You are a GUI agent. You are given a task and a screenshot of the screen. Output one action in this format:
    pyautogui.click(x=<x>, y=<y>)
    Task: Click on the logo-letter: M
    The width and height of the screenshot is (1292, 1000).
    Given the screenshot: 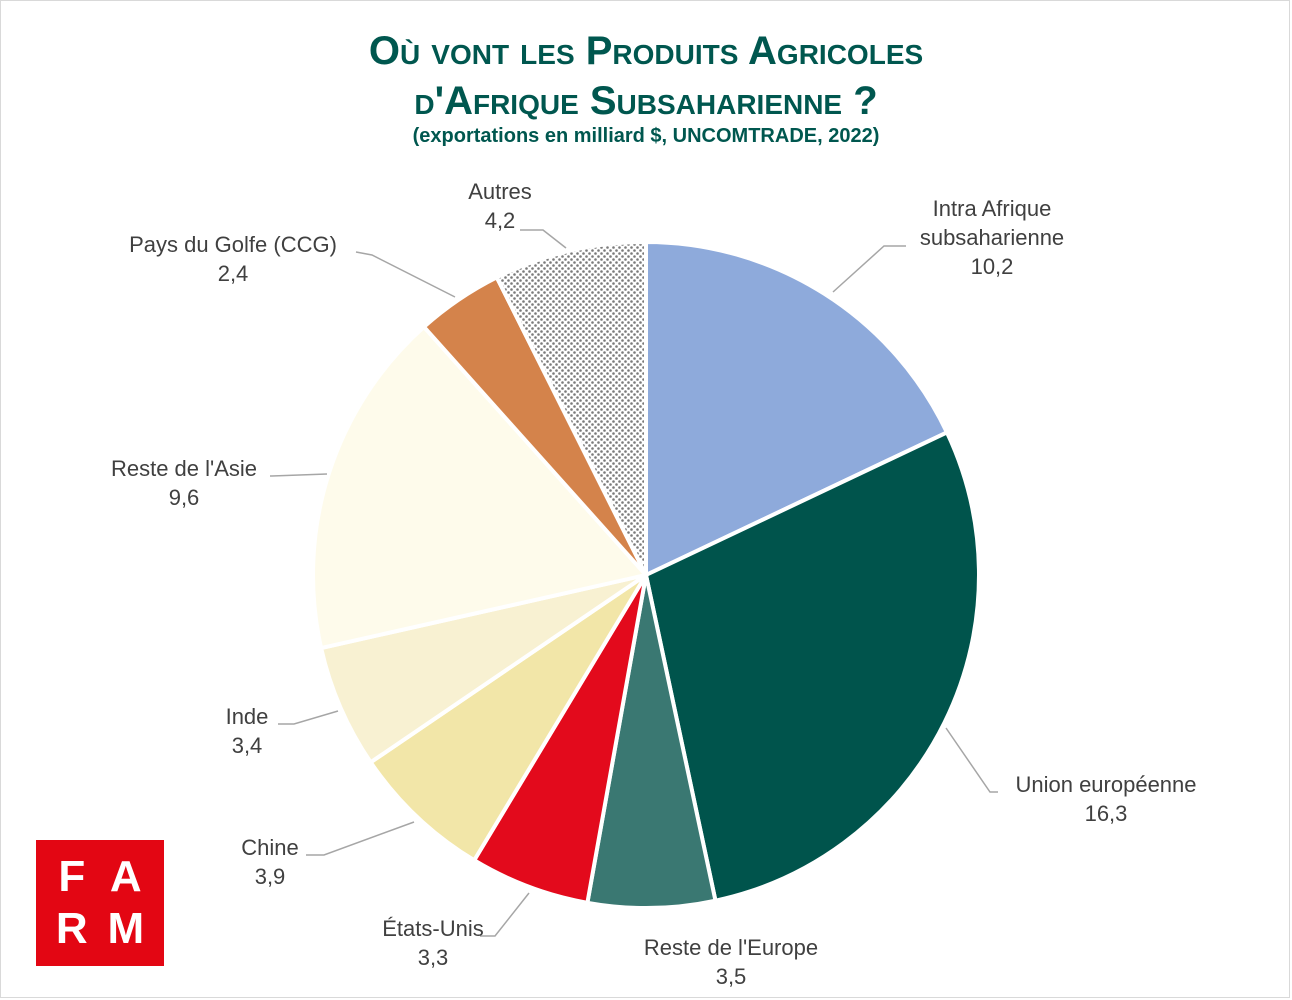 What is the action you would take?
    pyautogui.click(x=126, y=928)
    